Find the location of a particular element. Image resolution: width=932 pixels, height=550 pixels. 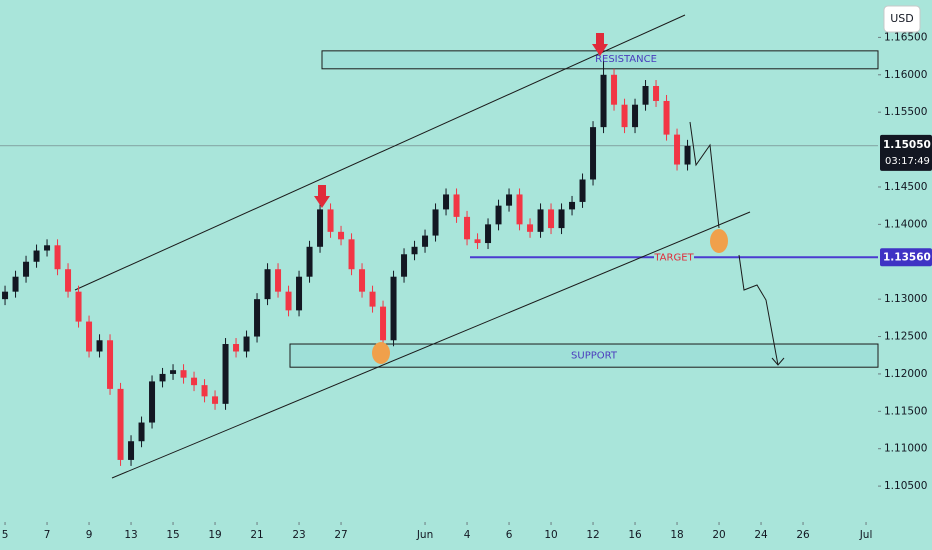

x-tick-label: 21 is located at coordinates (256, 535).